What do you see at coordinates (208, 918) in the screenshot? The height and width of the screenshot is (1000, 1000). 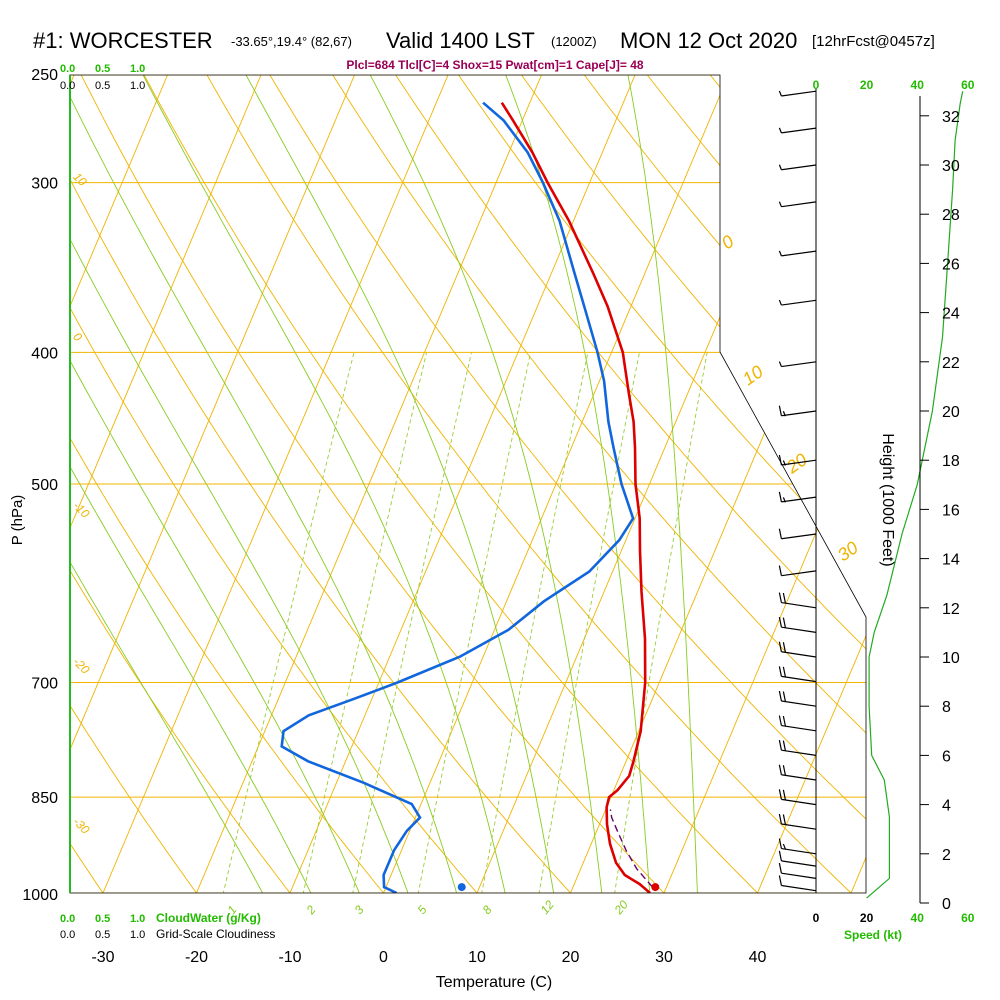 I see `cloud-water-label: CloudWater (g/Kg)` at bounding box center [208, 918].